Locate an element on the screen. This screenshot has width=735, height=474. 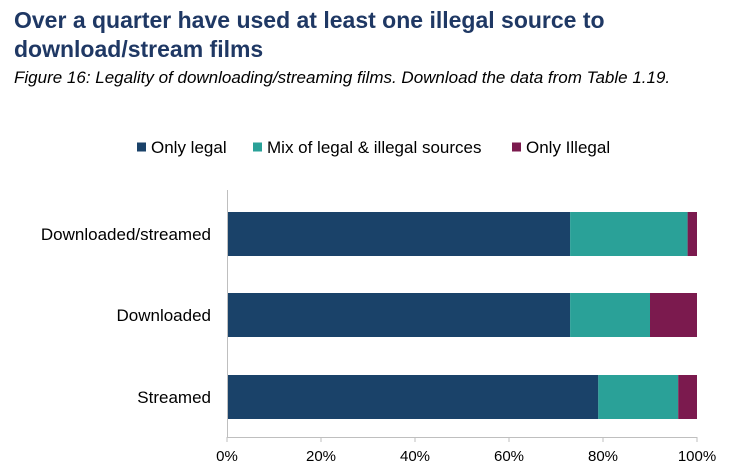
legend-label-2: Only Illegal is located at coordinates (568, 147).